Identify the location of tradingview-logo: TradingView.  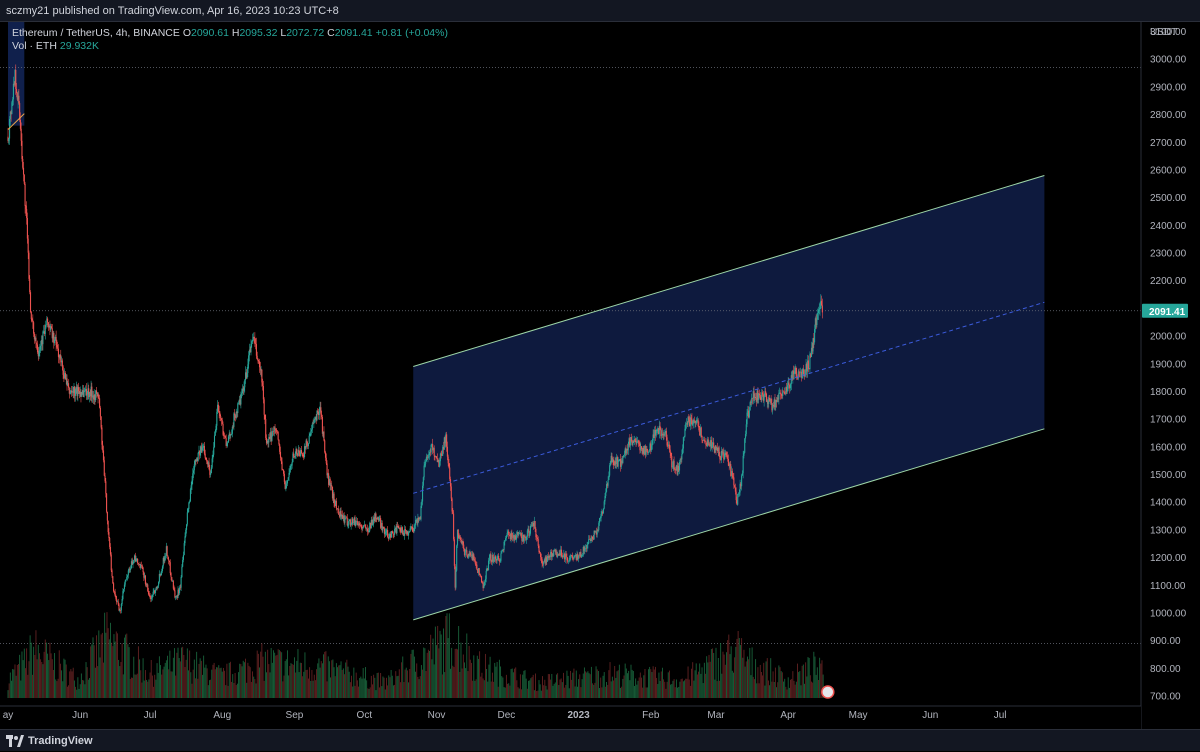
(49, 741).